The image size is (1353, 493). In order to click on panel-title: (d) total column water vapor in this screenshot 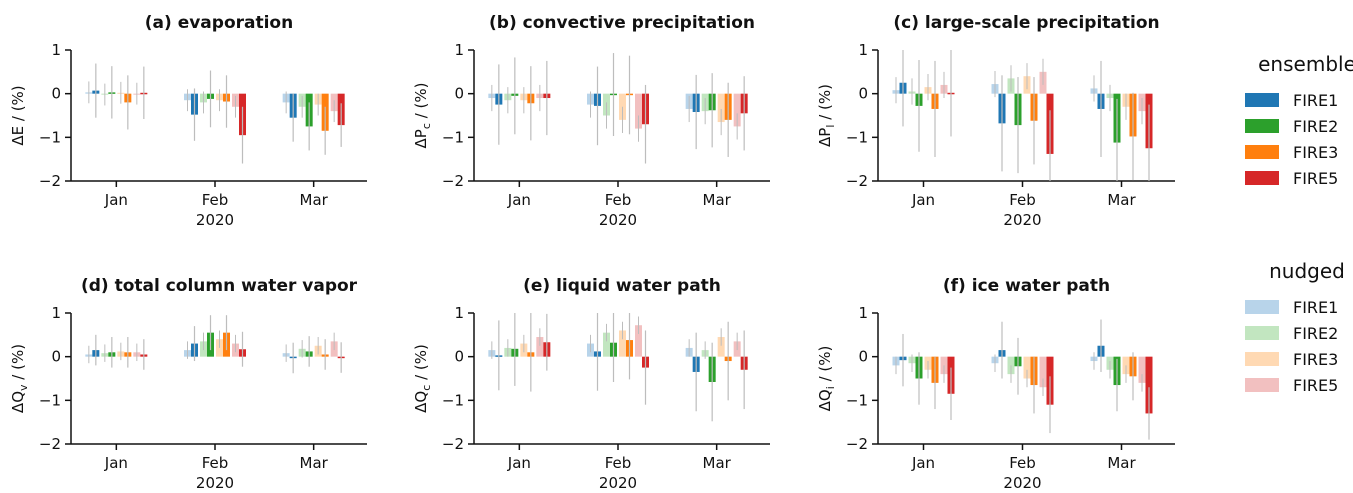, I will do `click(219, 286)`.